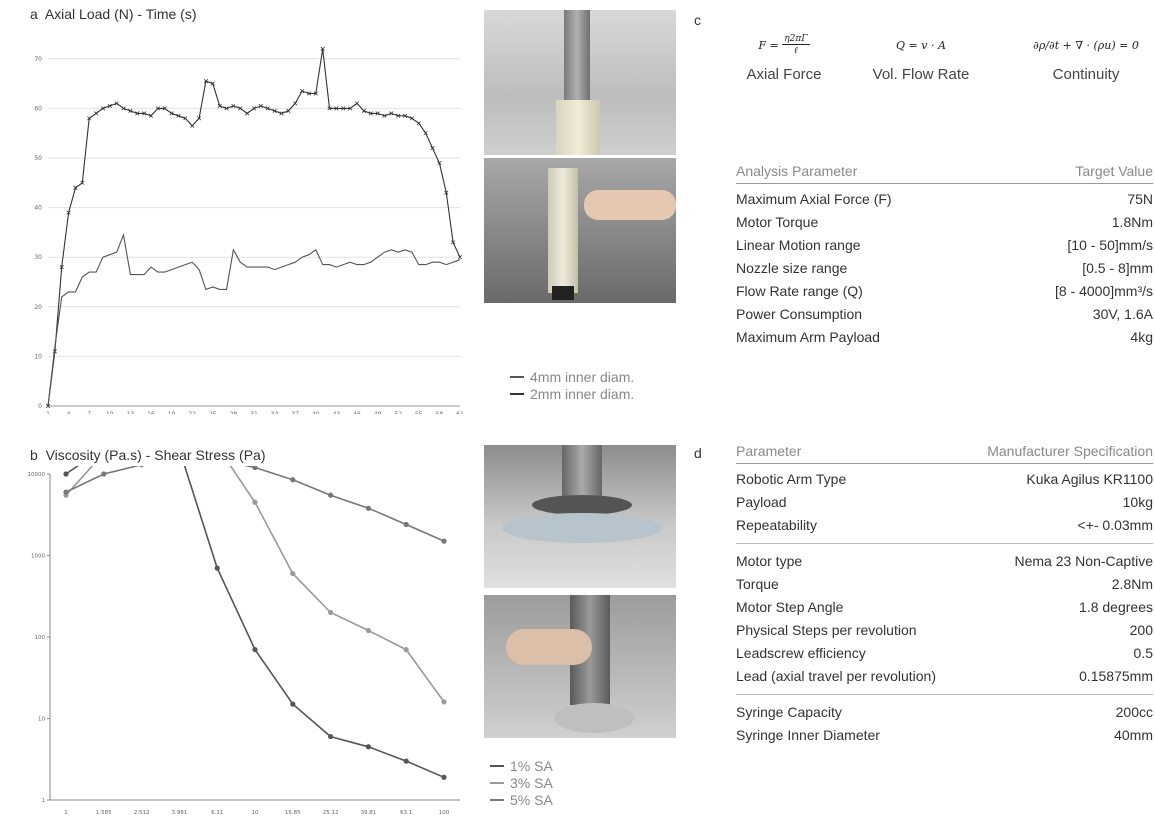  What do you see at coordinates (460, 412) in the screenshot?
I see `x-tick-label: 61` at bounding box center [460, 412].